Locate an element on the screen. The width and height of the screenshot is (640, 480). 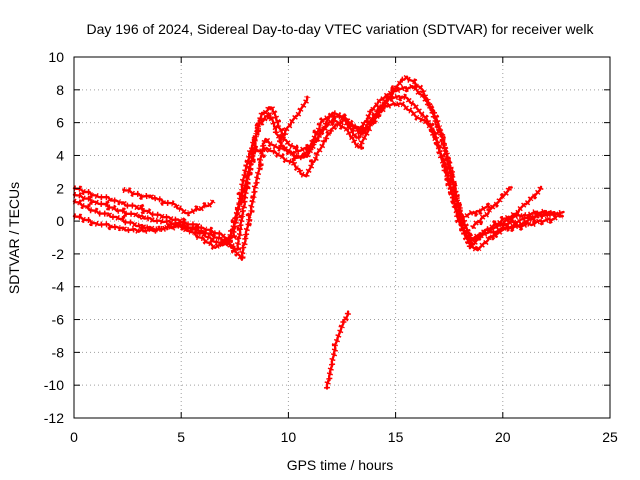
y-tick-label: 2 is located at coordinates (60, 188).